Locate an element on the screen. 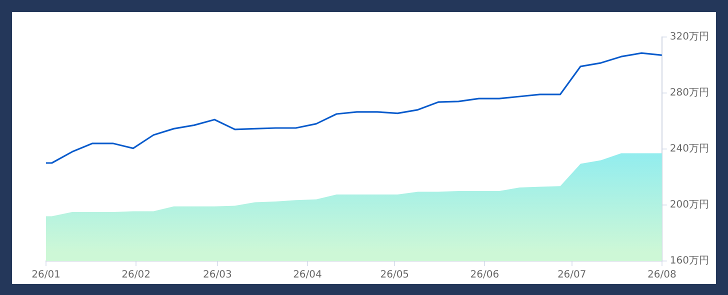  y-tick-label: 240万円 is located at coordinates (690, 149).